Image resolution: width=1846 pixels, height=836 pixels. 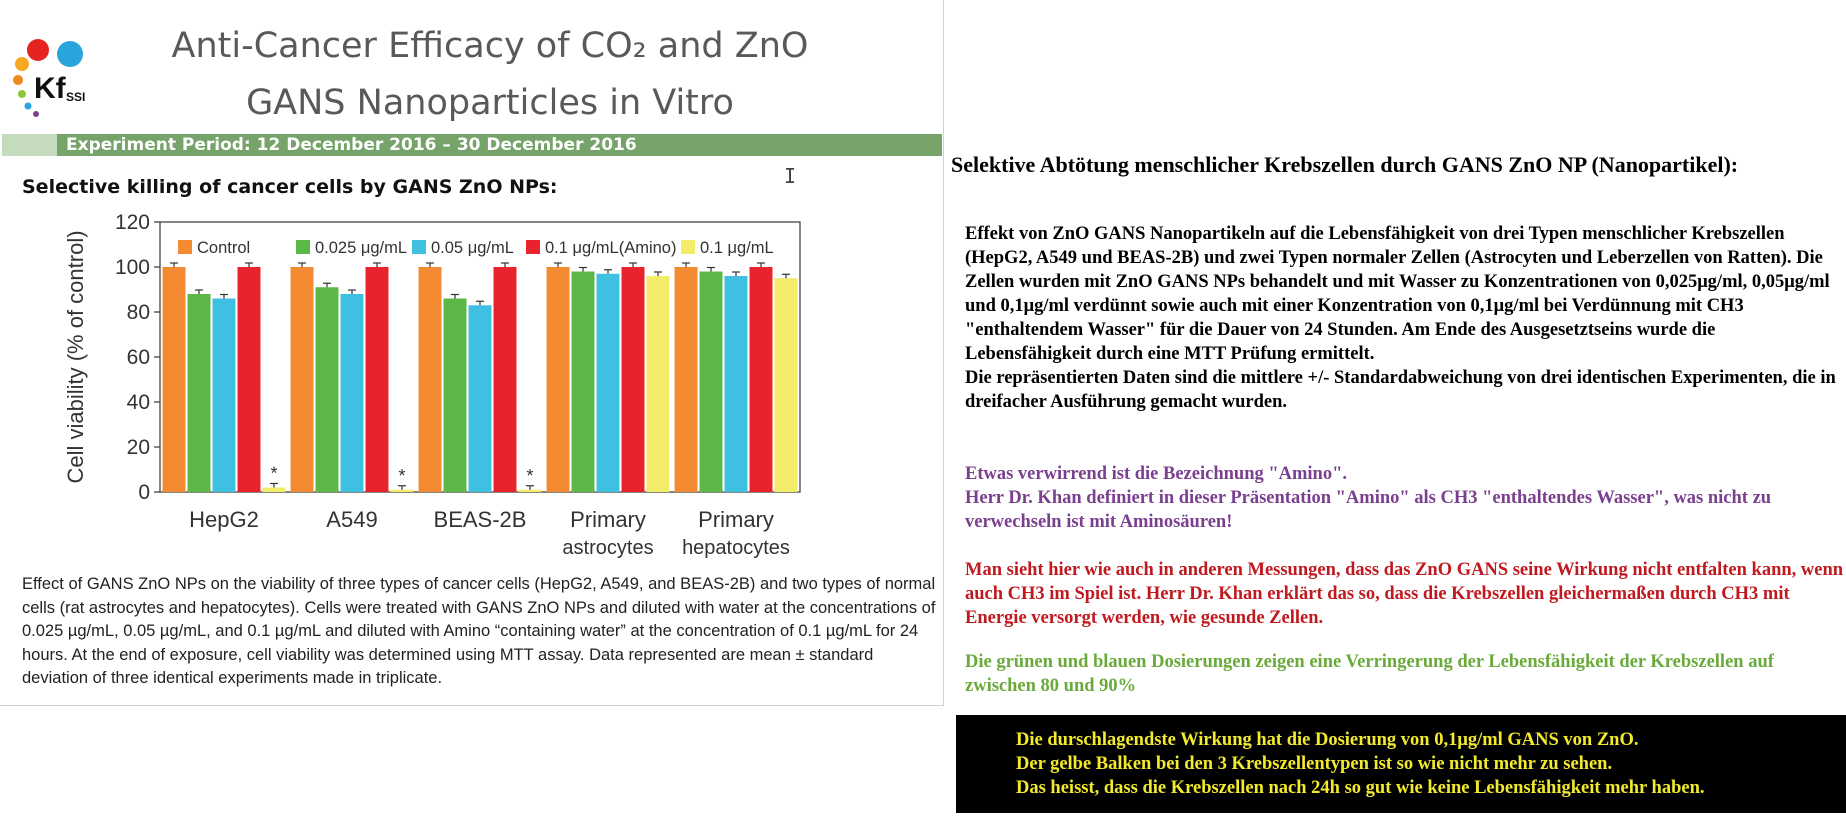 I want to click on y-tick-label: 100, so click(x=132, y=267).